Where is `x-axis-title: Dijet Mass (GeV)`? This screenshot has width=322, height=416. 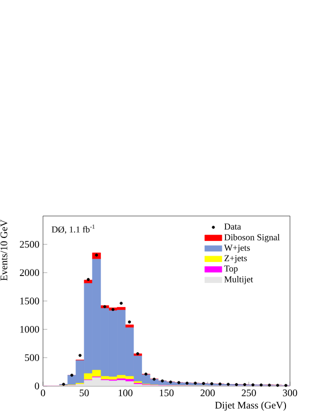
x-axis-title: Dijet Mass (GeV) is located at coordinates (250, 406).